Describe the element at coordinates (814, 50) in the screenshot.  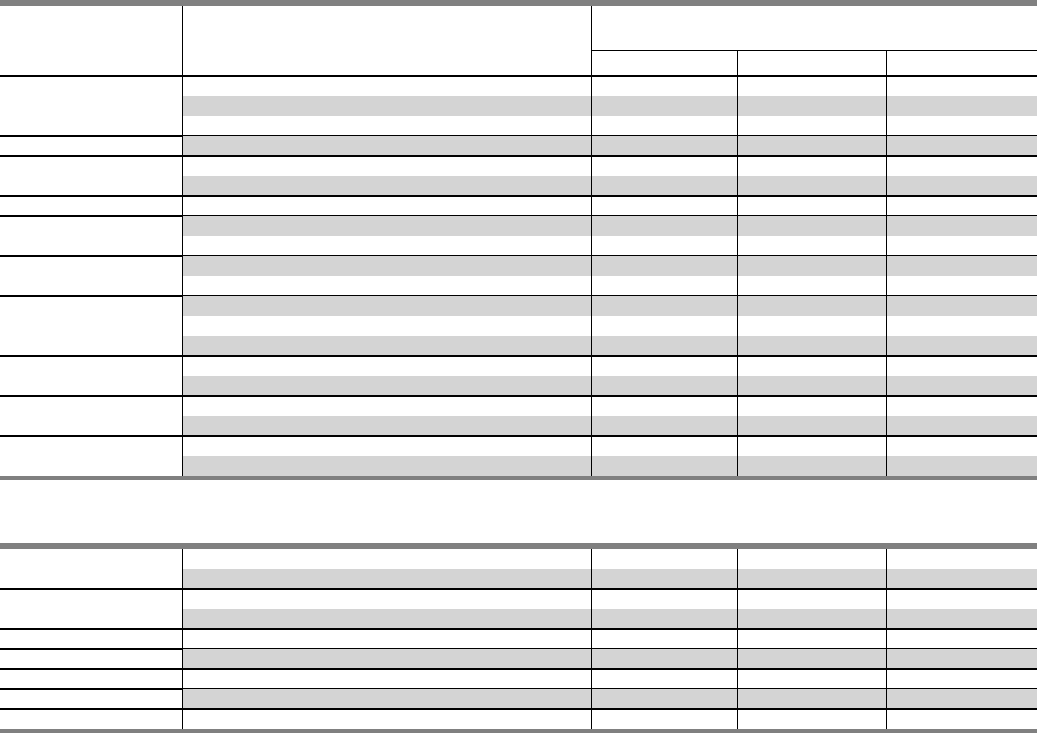
I see `header-subrule` at that location.